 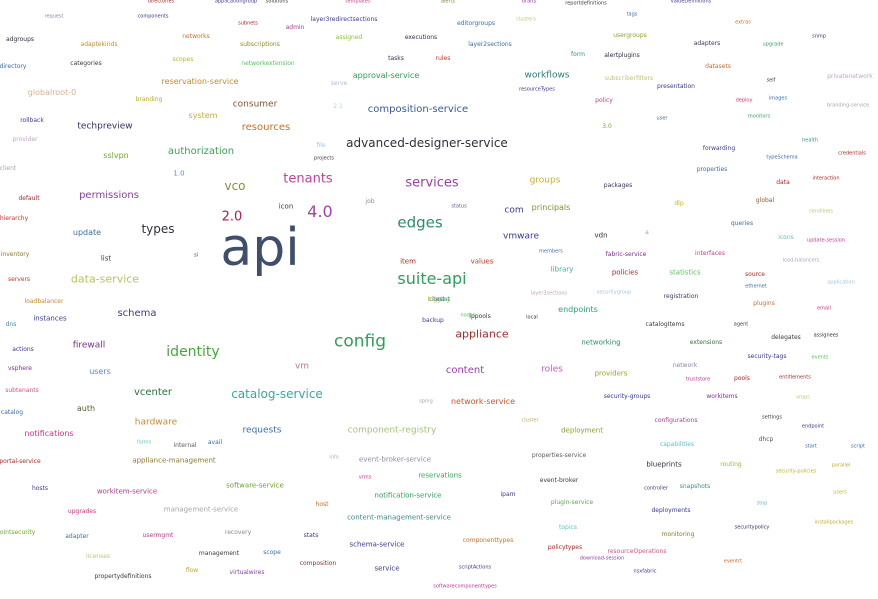 I want to click on cloud-word: softwarecomponenttypes, so click(x=465, y=586).